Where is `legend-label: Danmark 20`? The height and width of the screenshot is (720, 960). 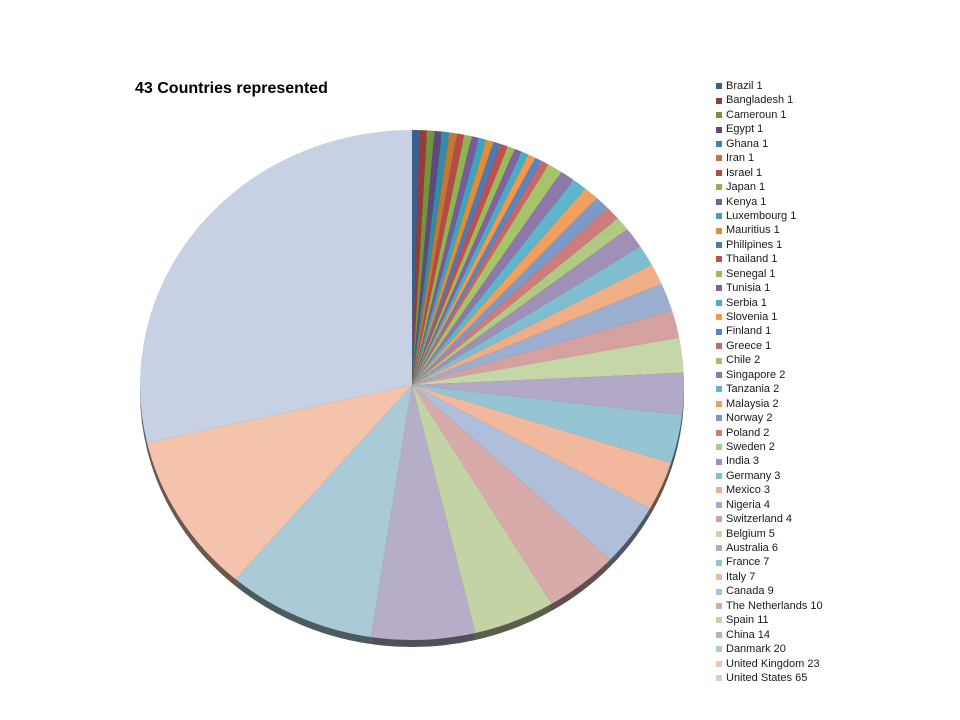
legend-label: Danmark 20 is located at coordinates (756, 649).